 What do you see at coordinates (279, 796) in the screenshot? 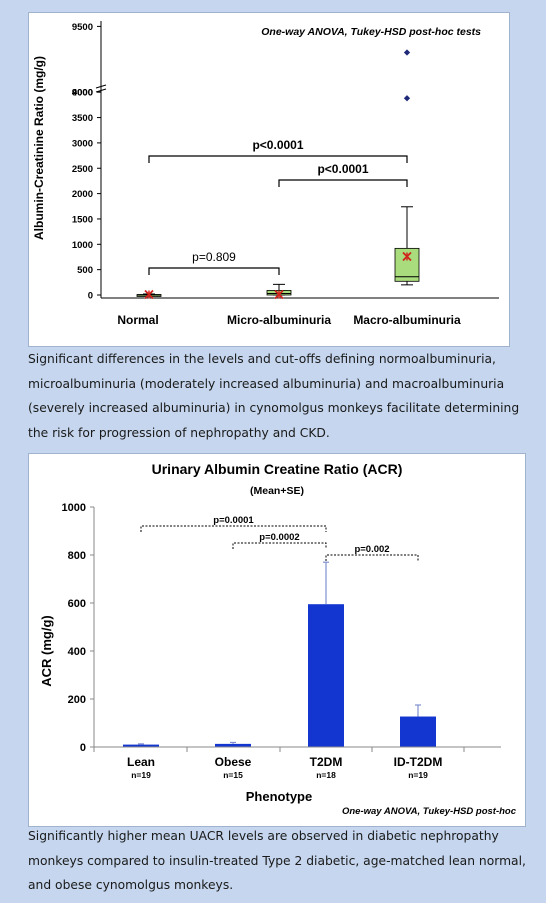
I see `x-axis-label: Phenotype` at bounding box center [279, 796].